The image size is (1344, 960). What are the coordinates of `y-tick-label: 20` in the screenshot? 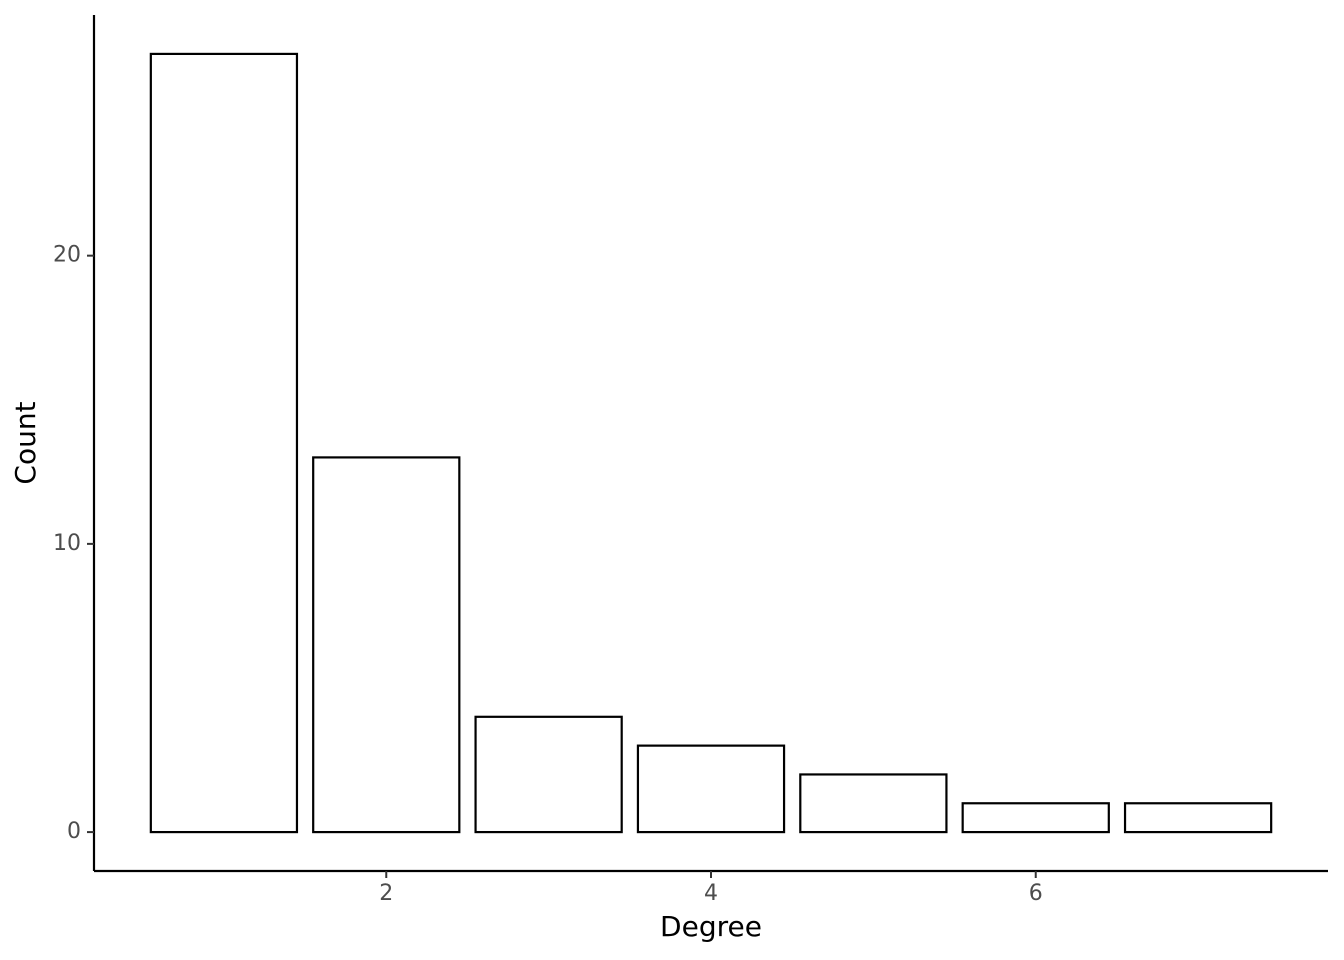 It's located at (67, 255).